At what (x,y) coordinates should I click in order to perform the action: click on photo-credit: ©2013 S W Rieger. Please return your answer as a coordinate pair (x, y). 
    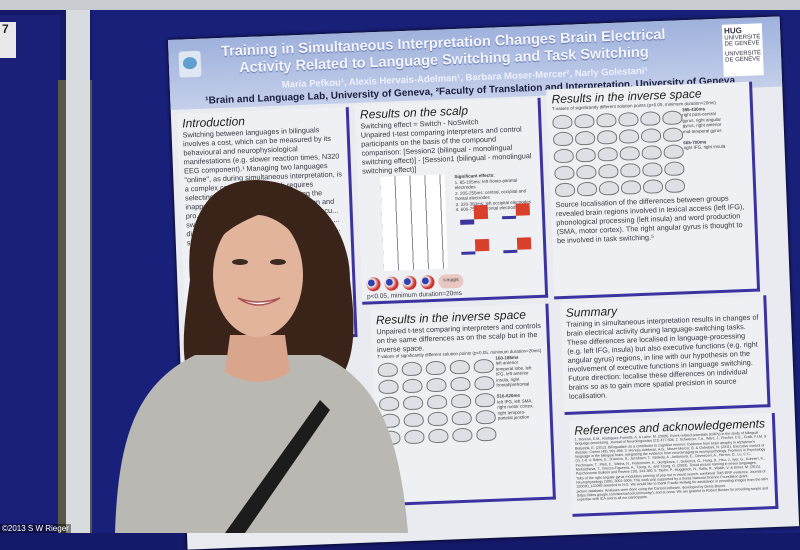
    Looking at the image, I should click on (35, 528).